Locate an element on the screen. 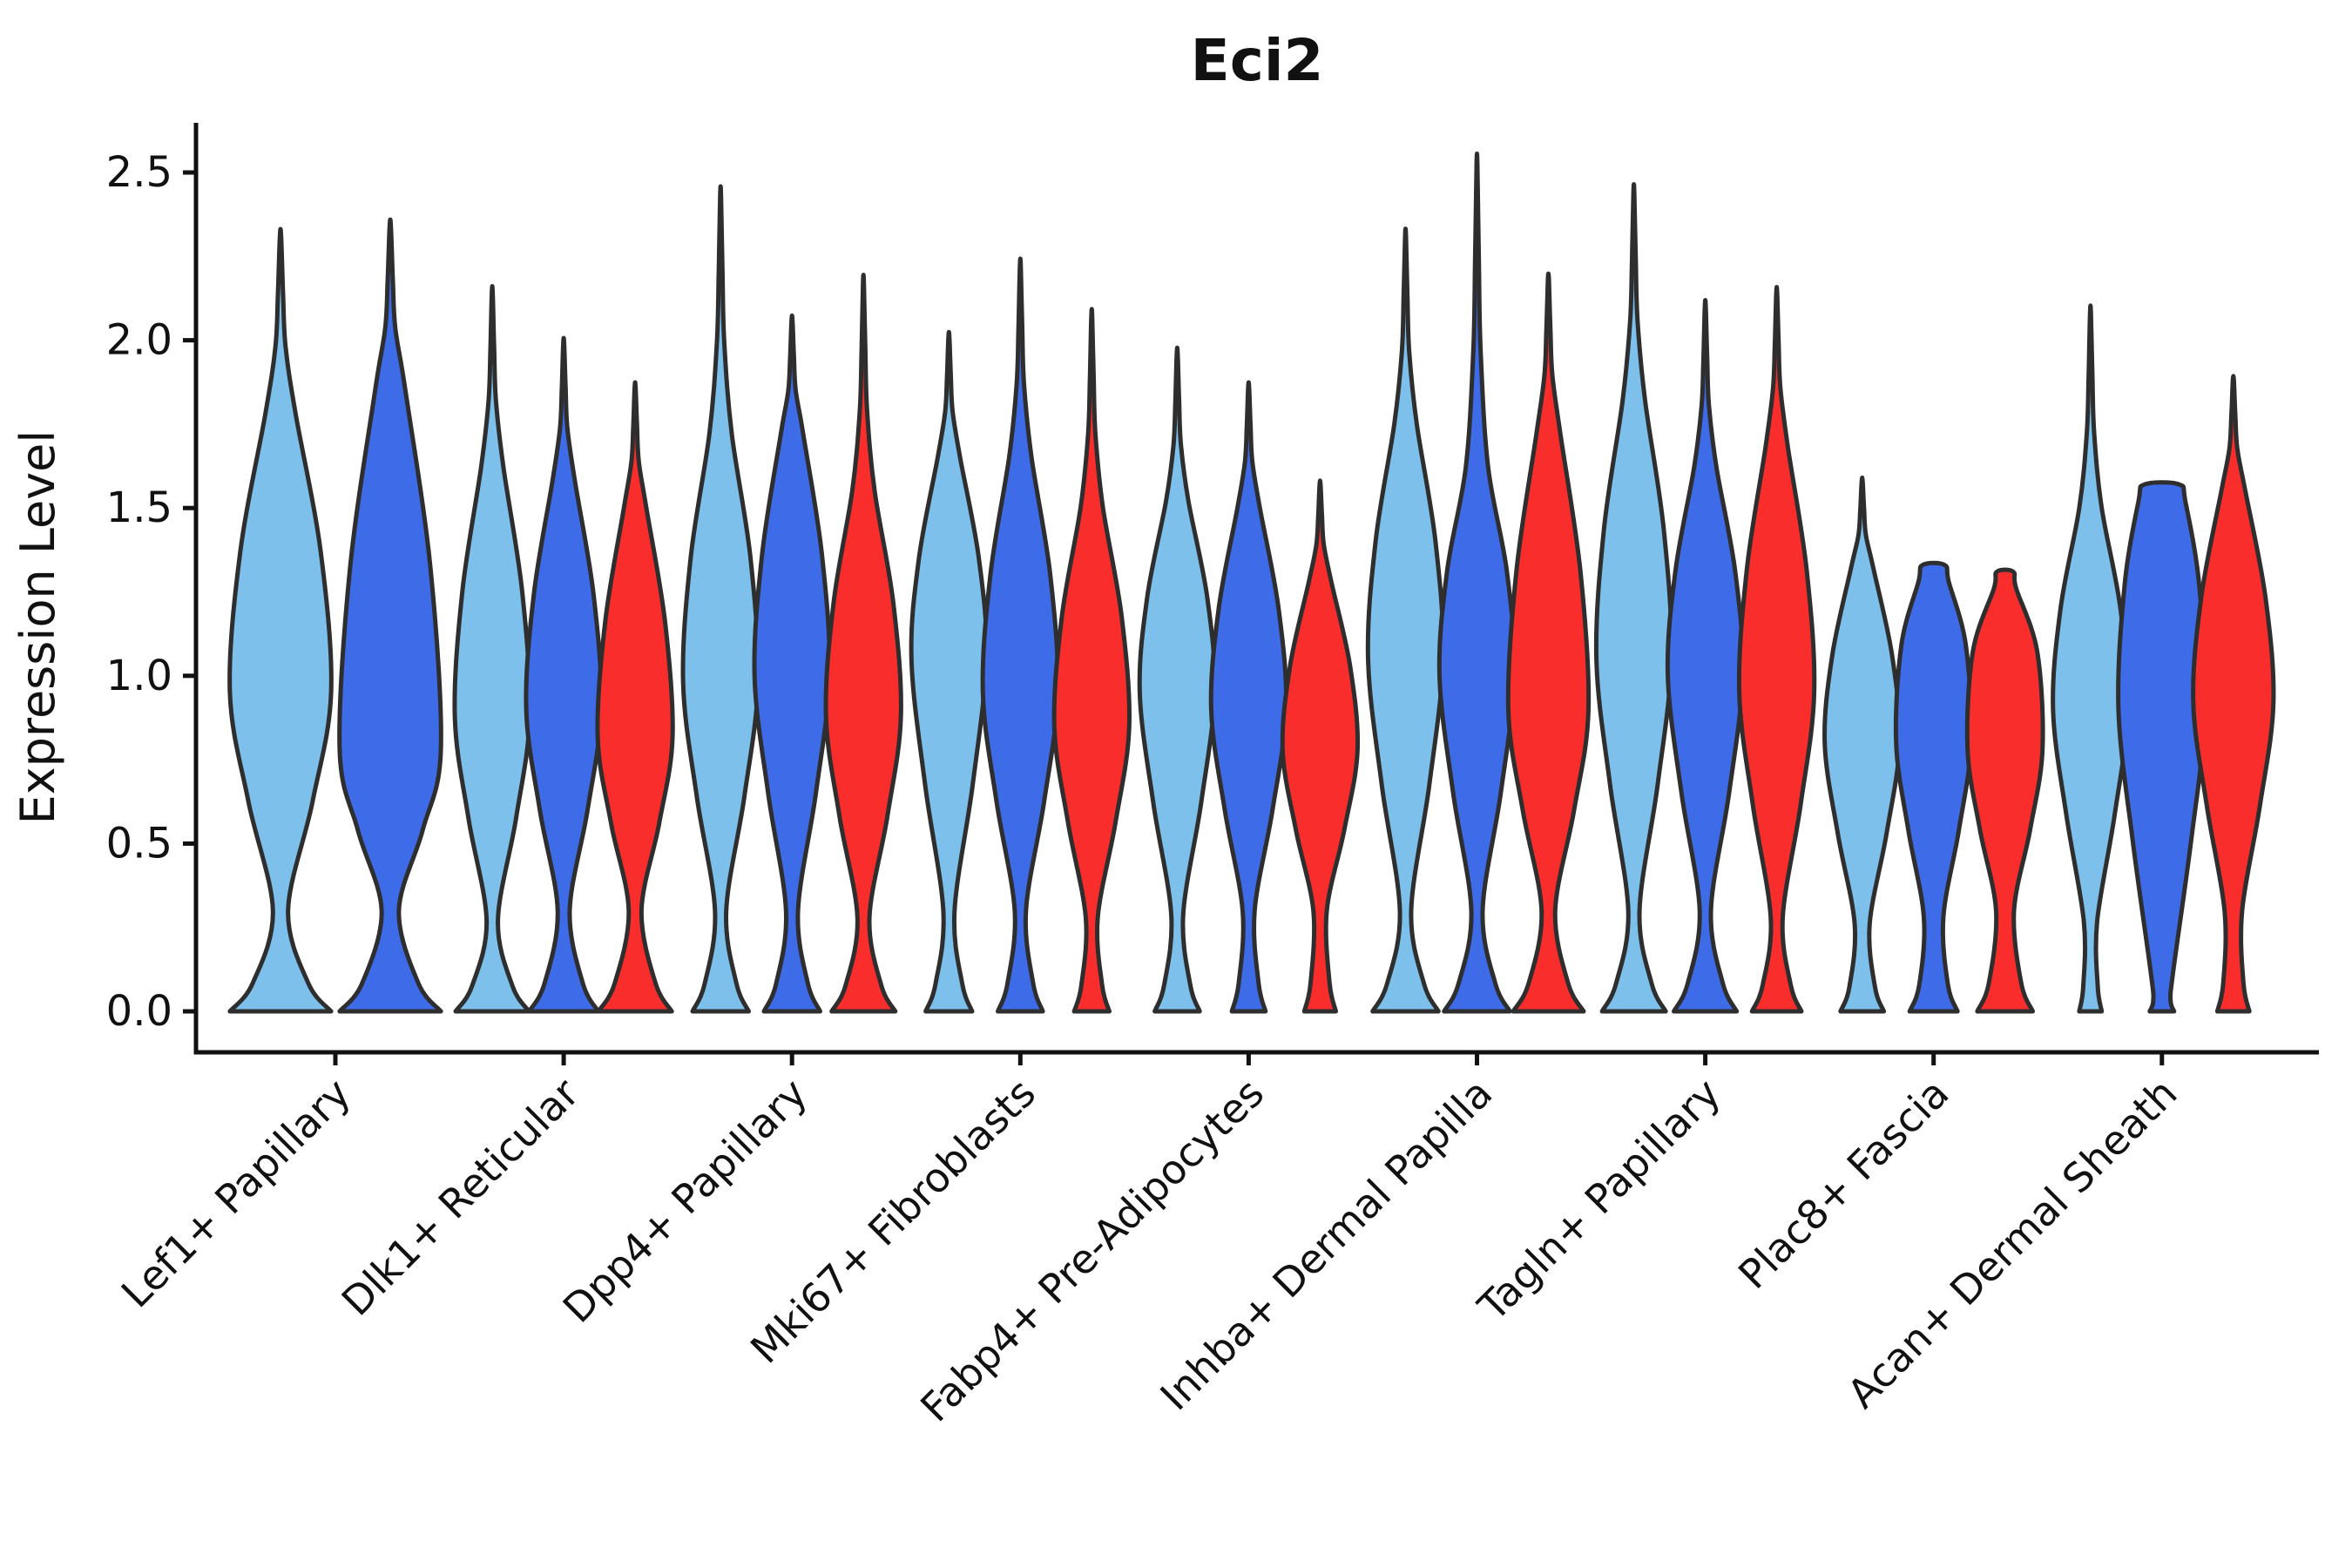  violin-plac8-fascia-skyblue is located at coordinates (1863, 744).